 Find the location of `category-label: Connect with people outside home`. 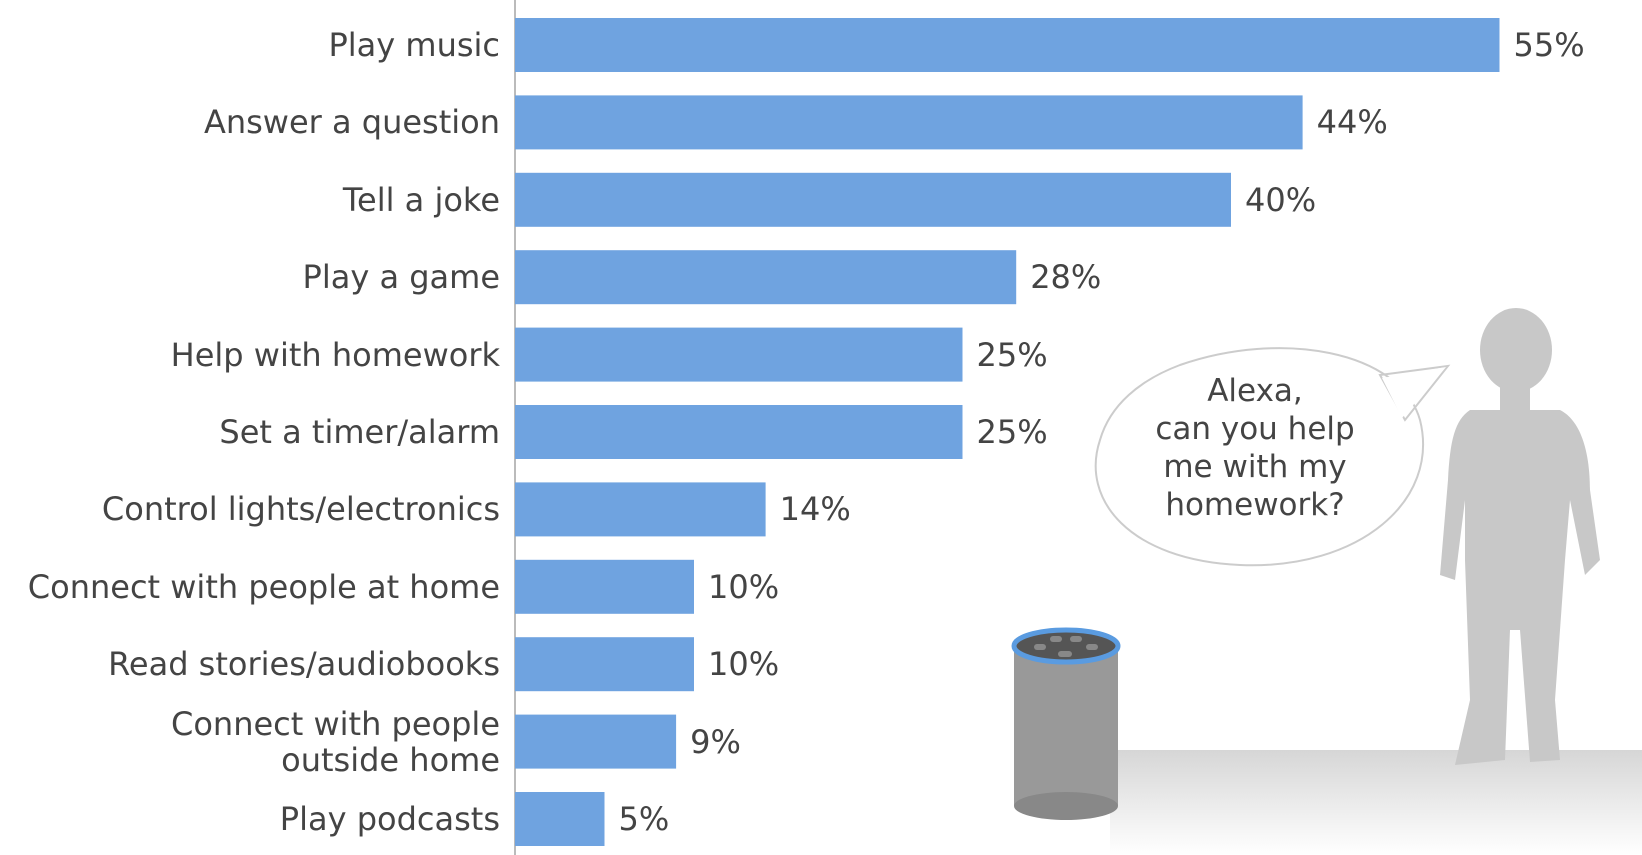

category-label: Connect with people outside home is located at coordinates (335, 741).